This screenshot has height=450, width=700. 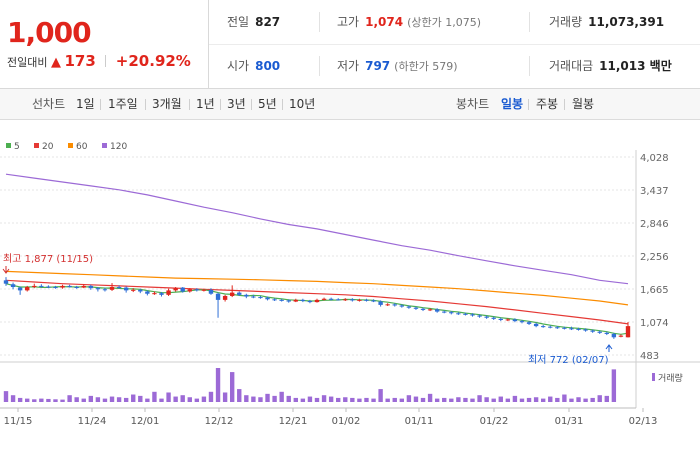 I want to click on candle-weekly: 주봉, so click(x=547, y=104).